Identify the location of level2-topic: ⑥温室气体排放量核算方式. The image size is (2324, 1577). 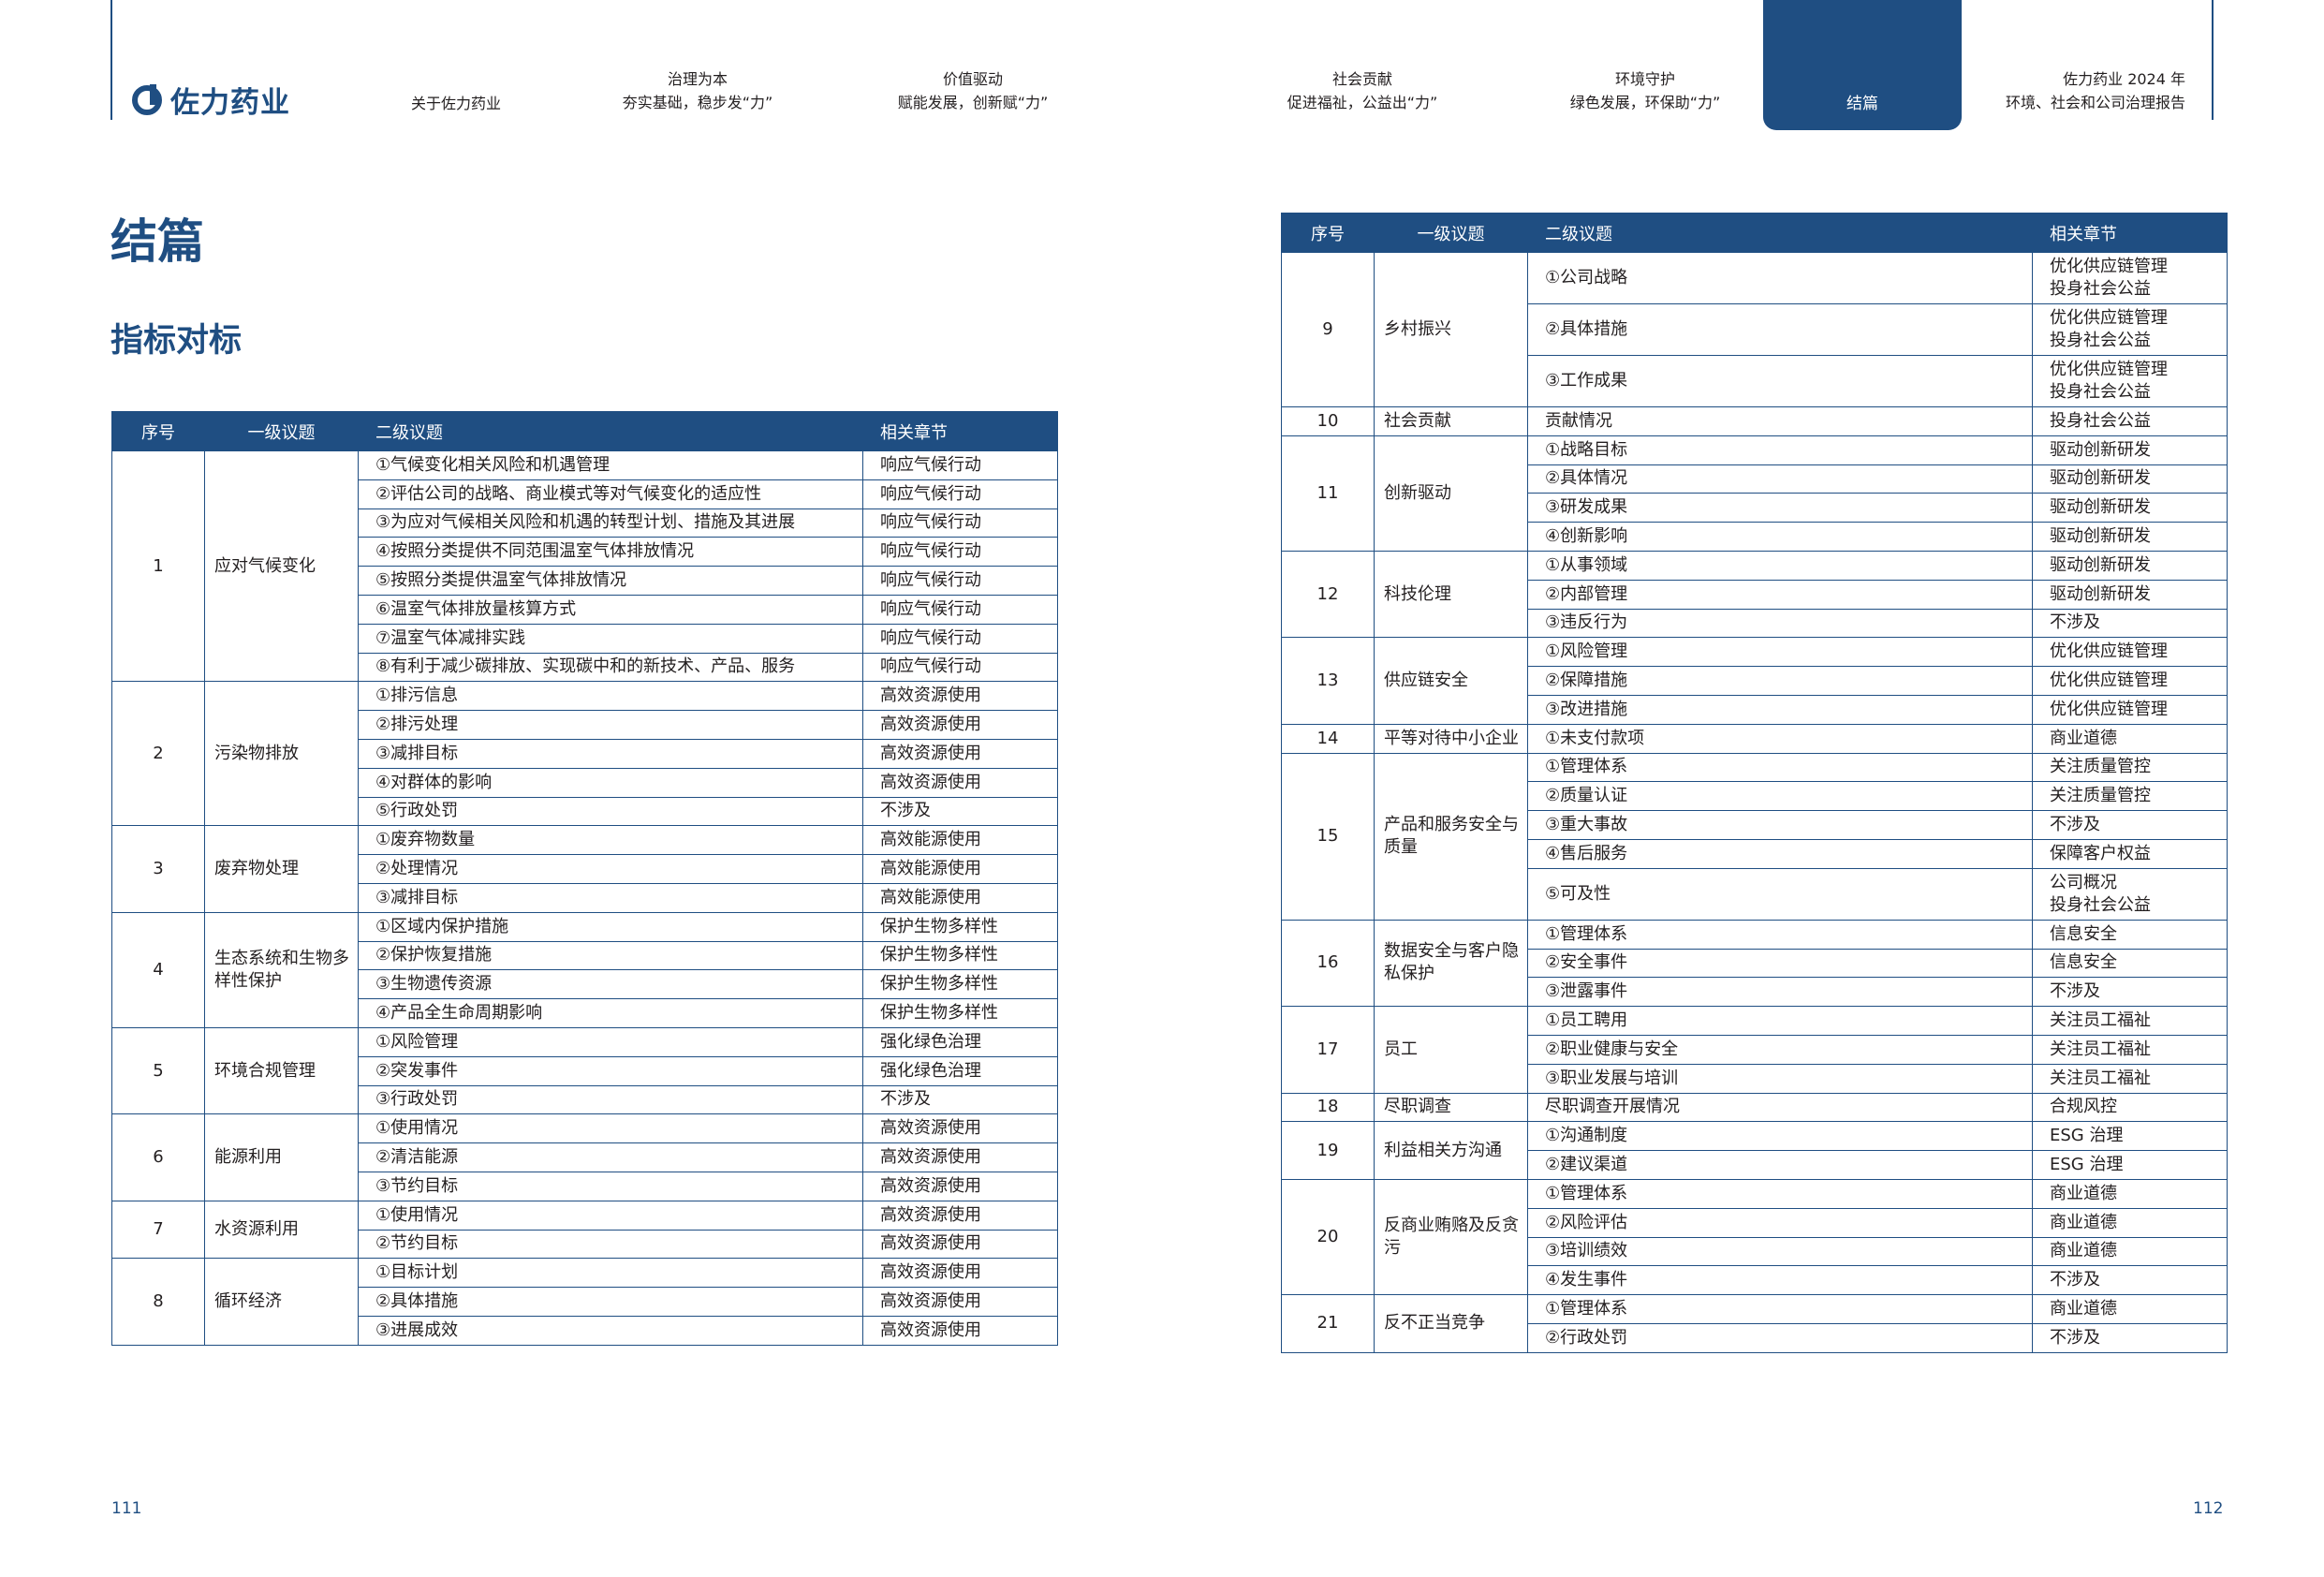
(610, 609).